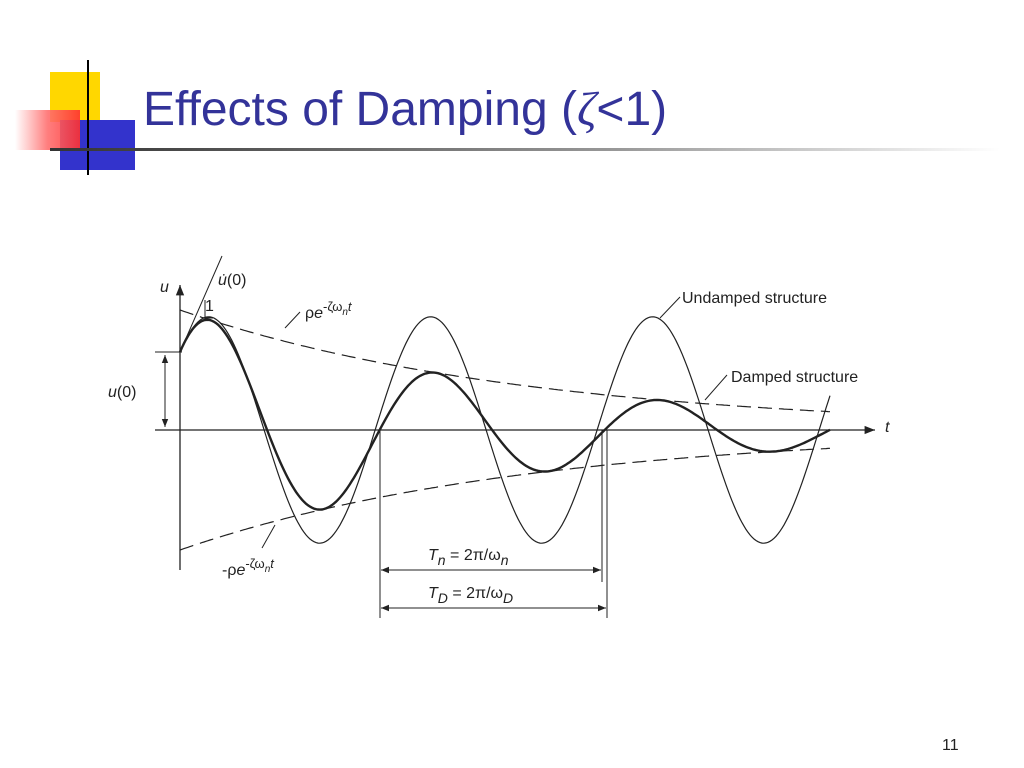 The width and height of the screenshot is (1024, 768). Describe the element at coordinates (794, 377) in the screenshot. I see `damped-label: Damped structure` at that location.